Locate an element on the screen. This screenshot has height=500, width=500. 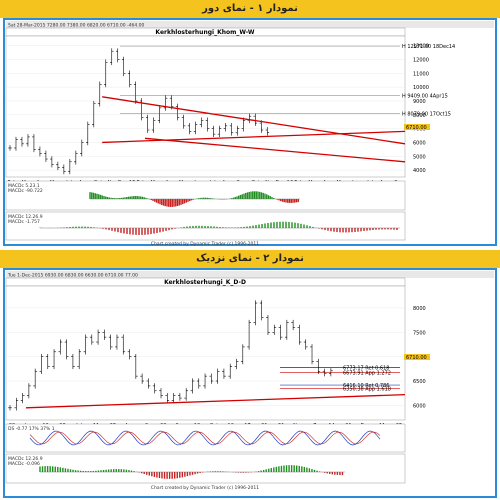
panel2-indicator1 is located at coordinates (205, 438).